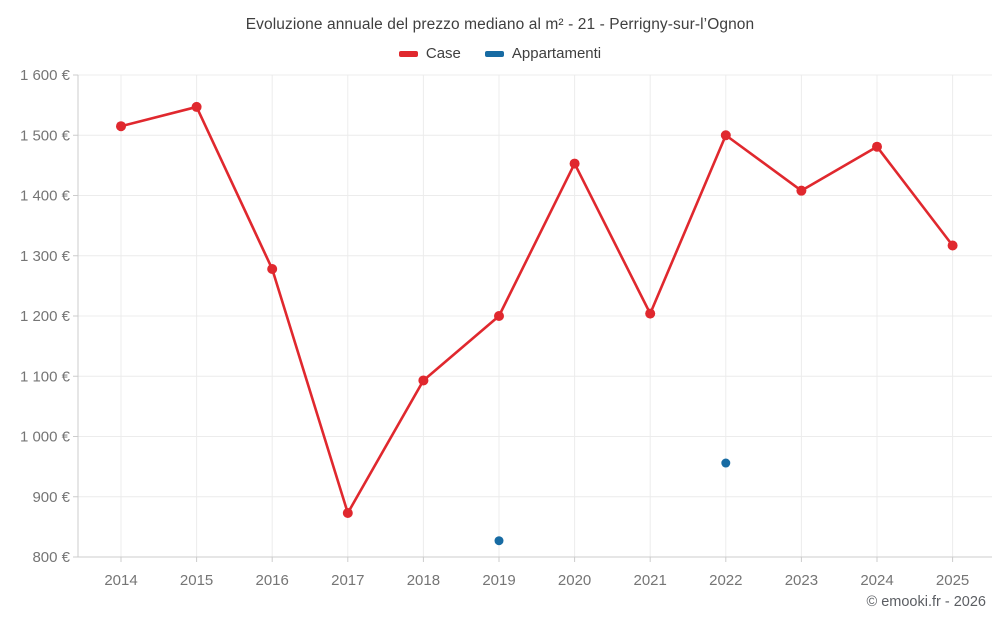 Image resolution: width=1000 pixels, height=625 pixels. I want to click on x-tick-label: 2025, so click(952, 580).